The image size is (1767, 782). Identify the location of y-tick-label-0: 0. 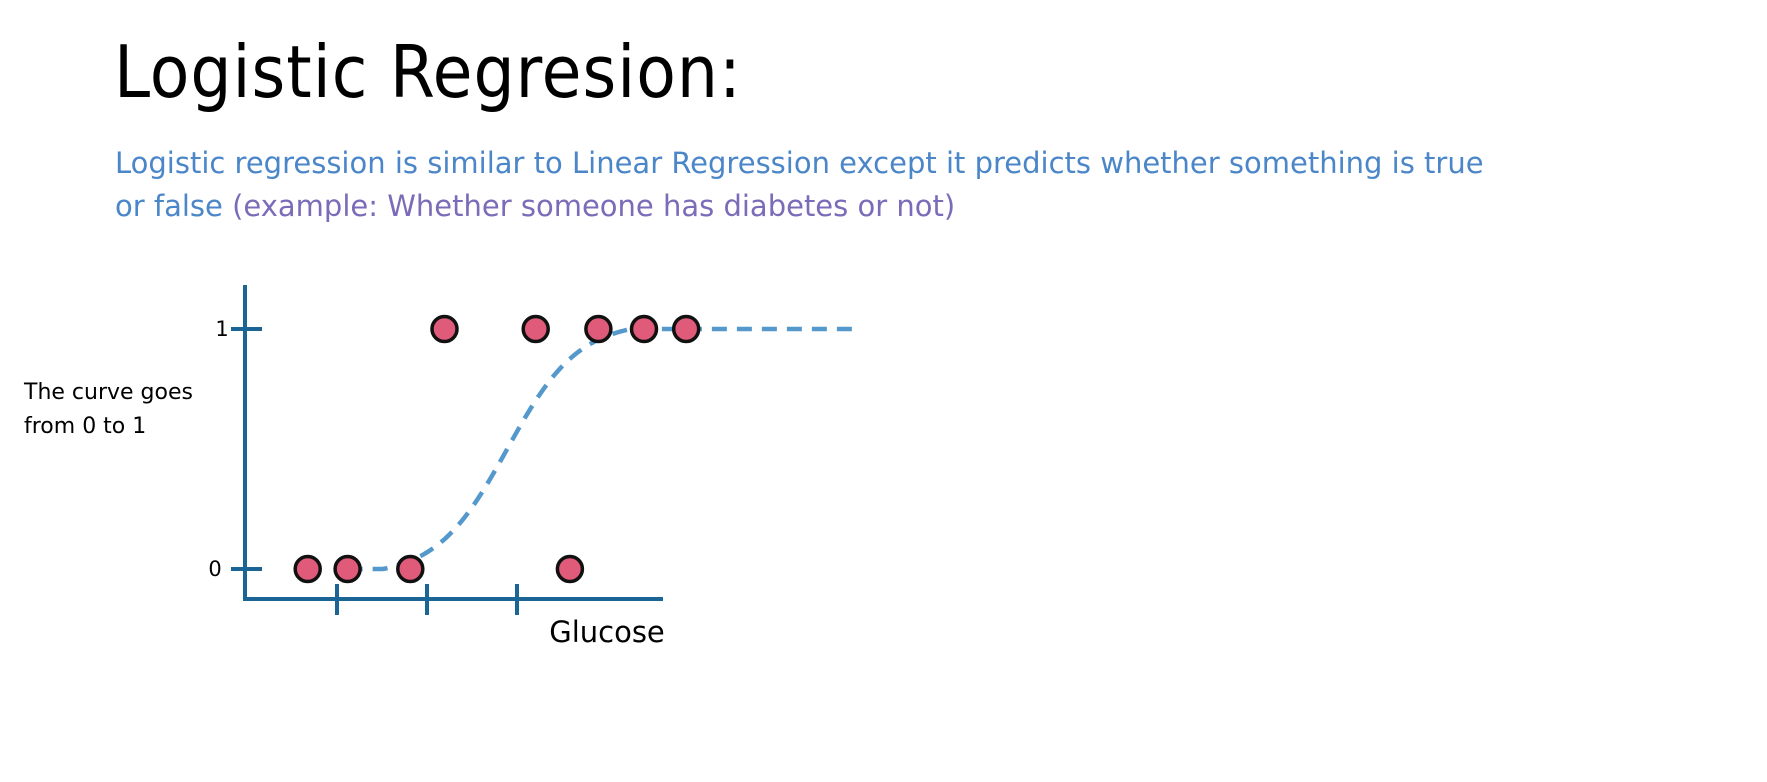
(214, 569).